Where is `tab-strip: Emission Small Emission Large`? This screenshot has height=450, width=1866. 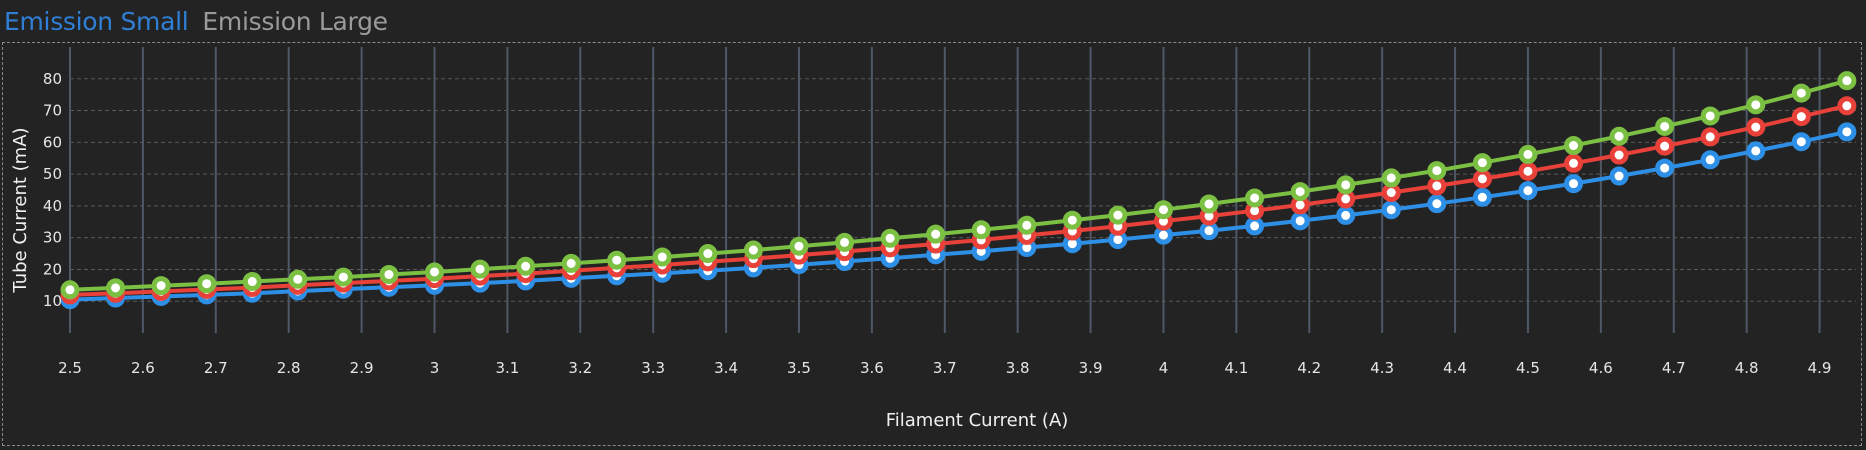
tab-strip: Emission Small Emission Large is located at coordinates (196, 22).